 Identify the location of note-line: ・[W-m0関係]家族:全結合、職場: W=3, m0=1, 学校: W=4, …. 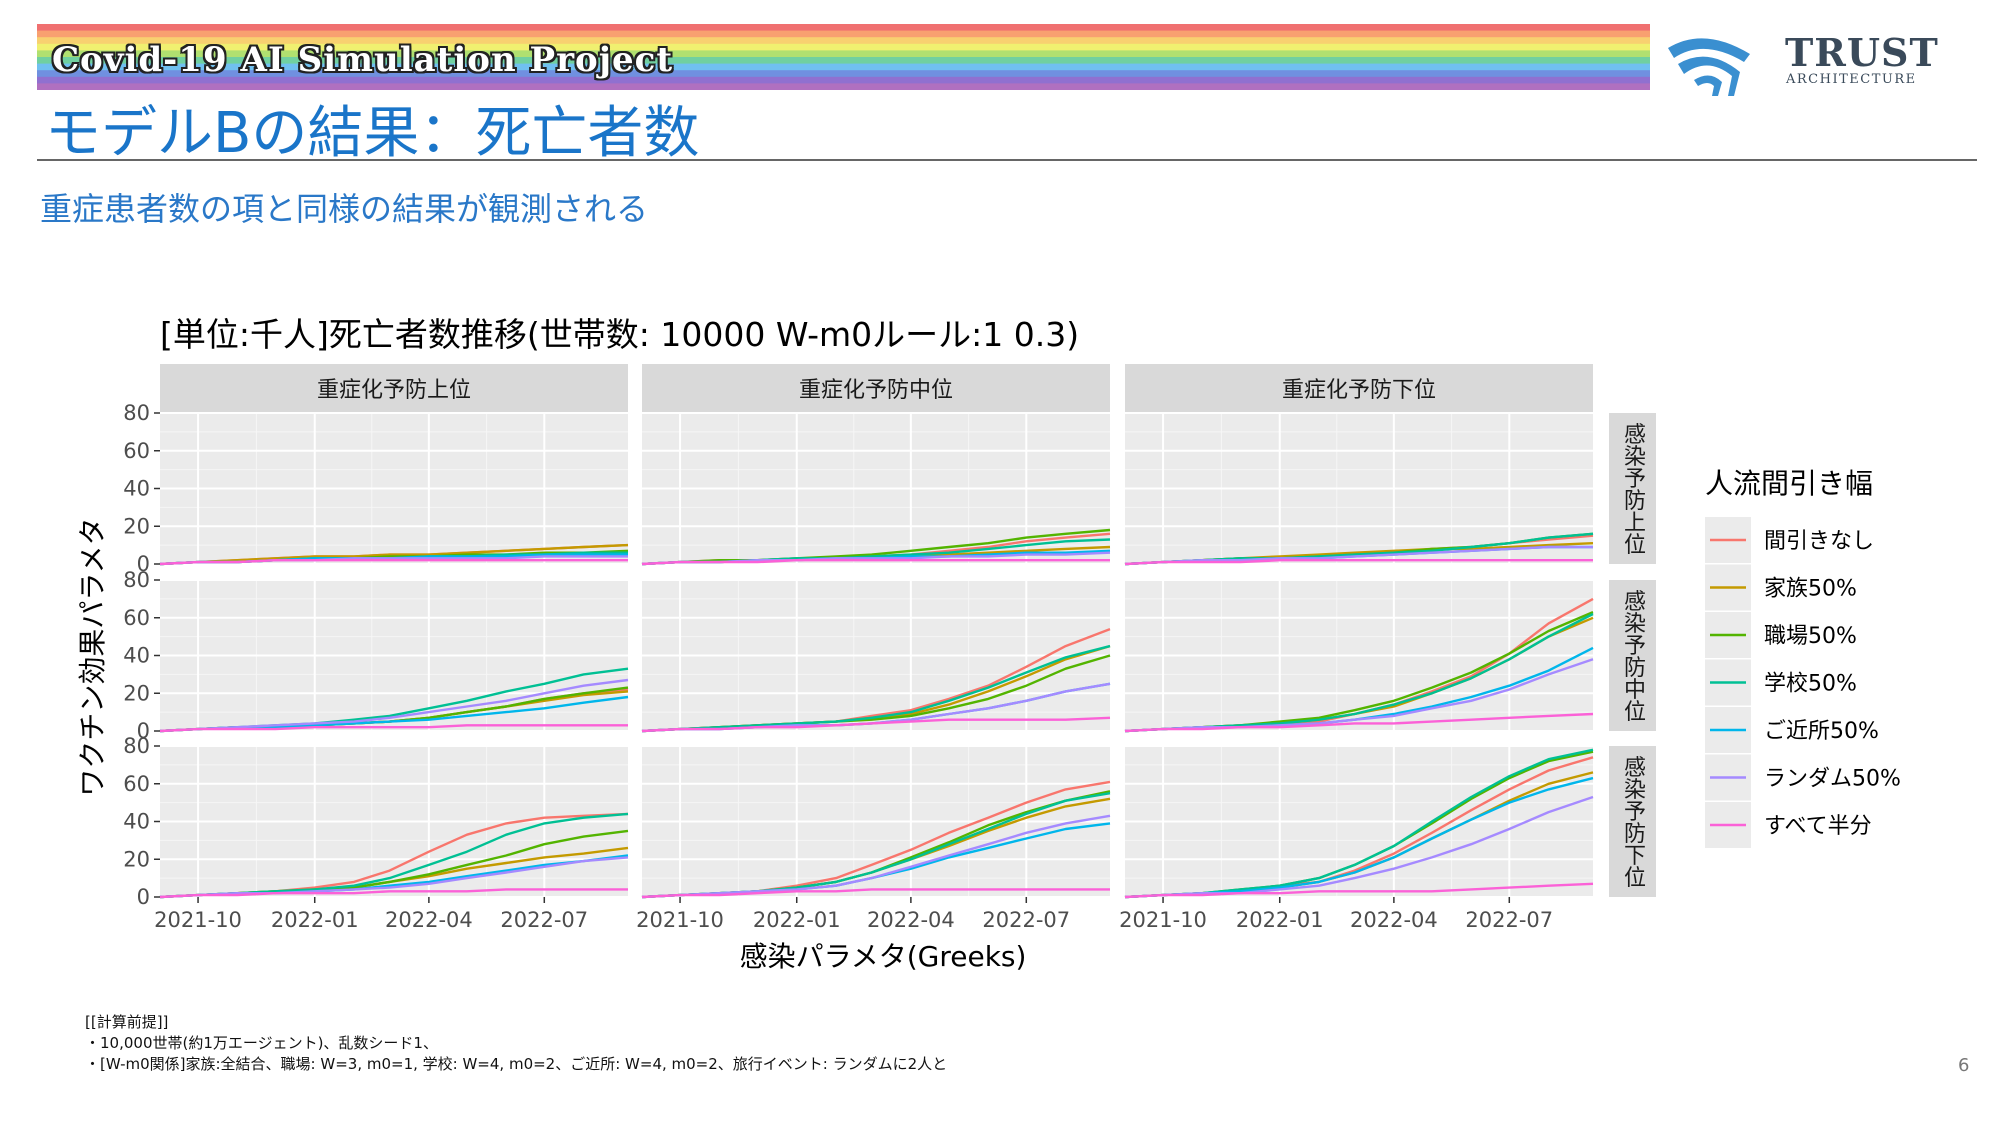
(516, 1064).